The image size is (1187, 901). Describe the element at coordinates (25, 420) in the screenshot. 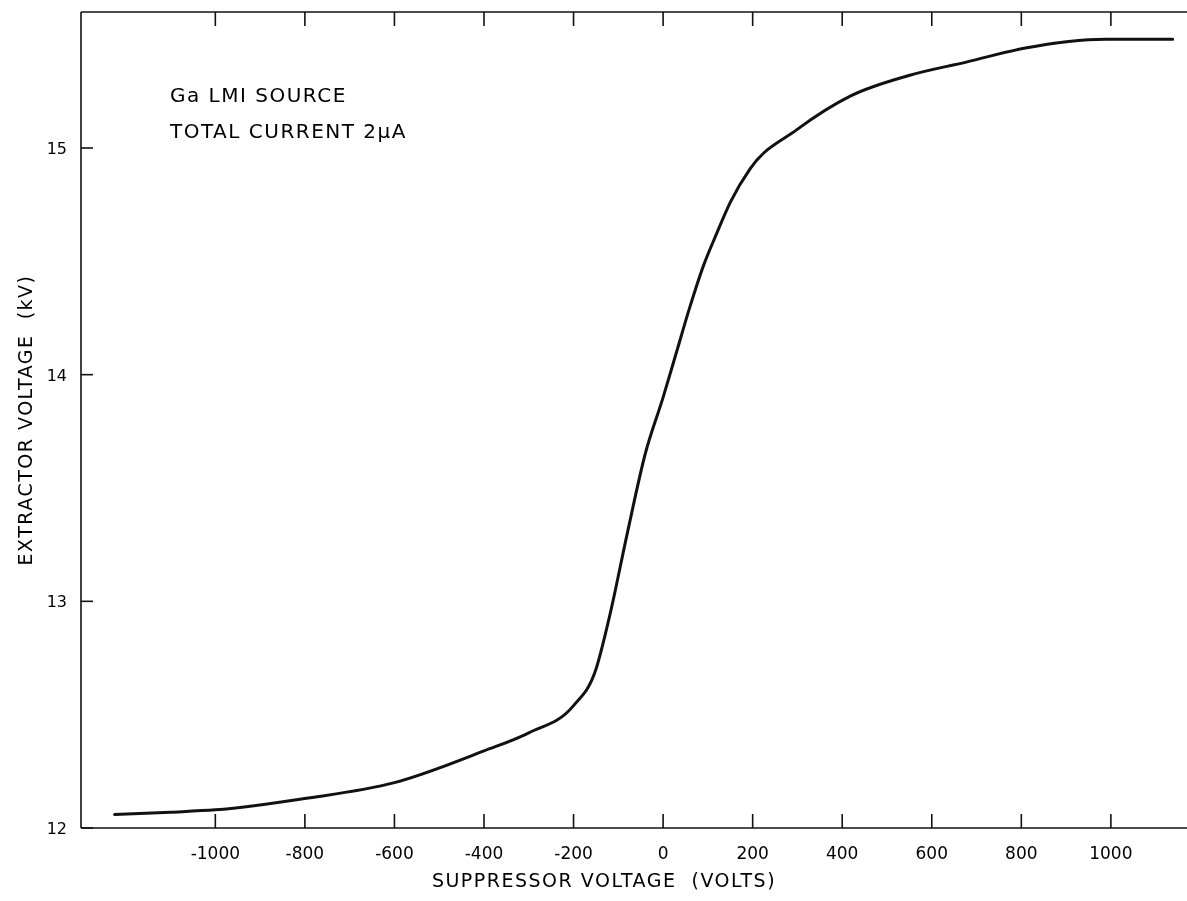

I see `y-axis-title: EXTRACTOR VOLTAGE (kV)` at that location.